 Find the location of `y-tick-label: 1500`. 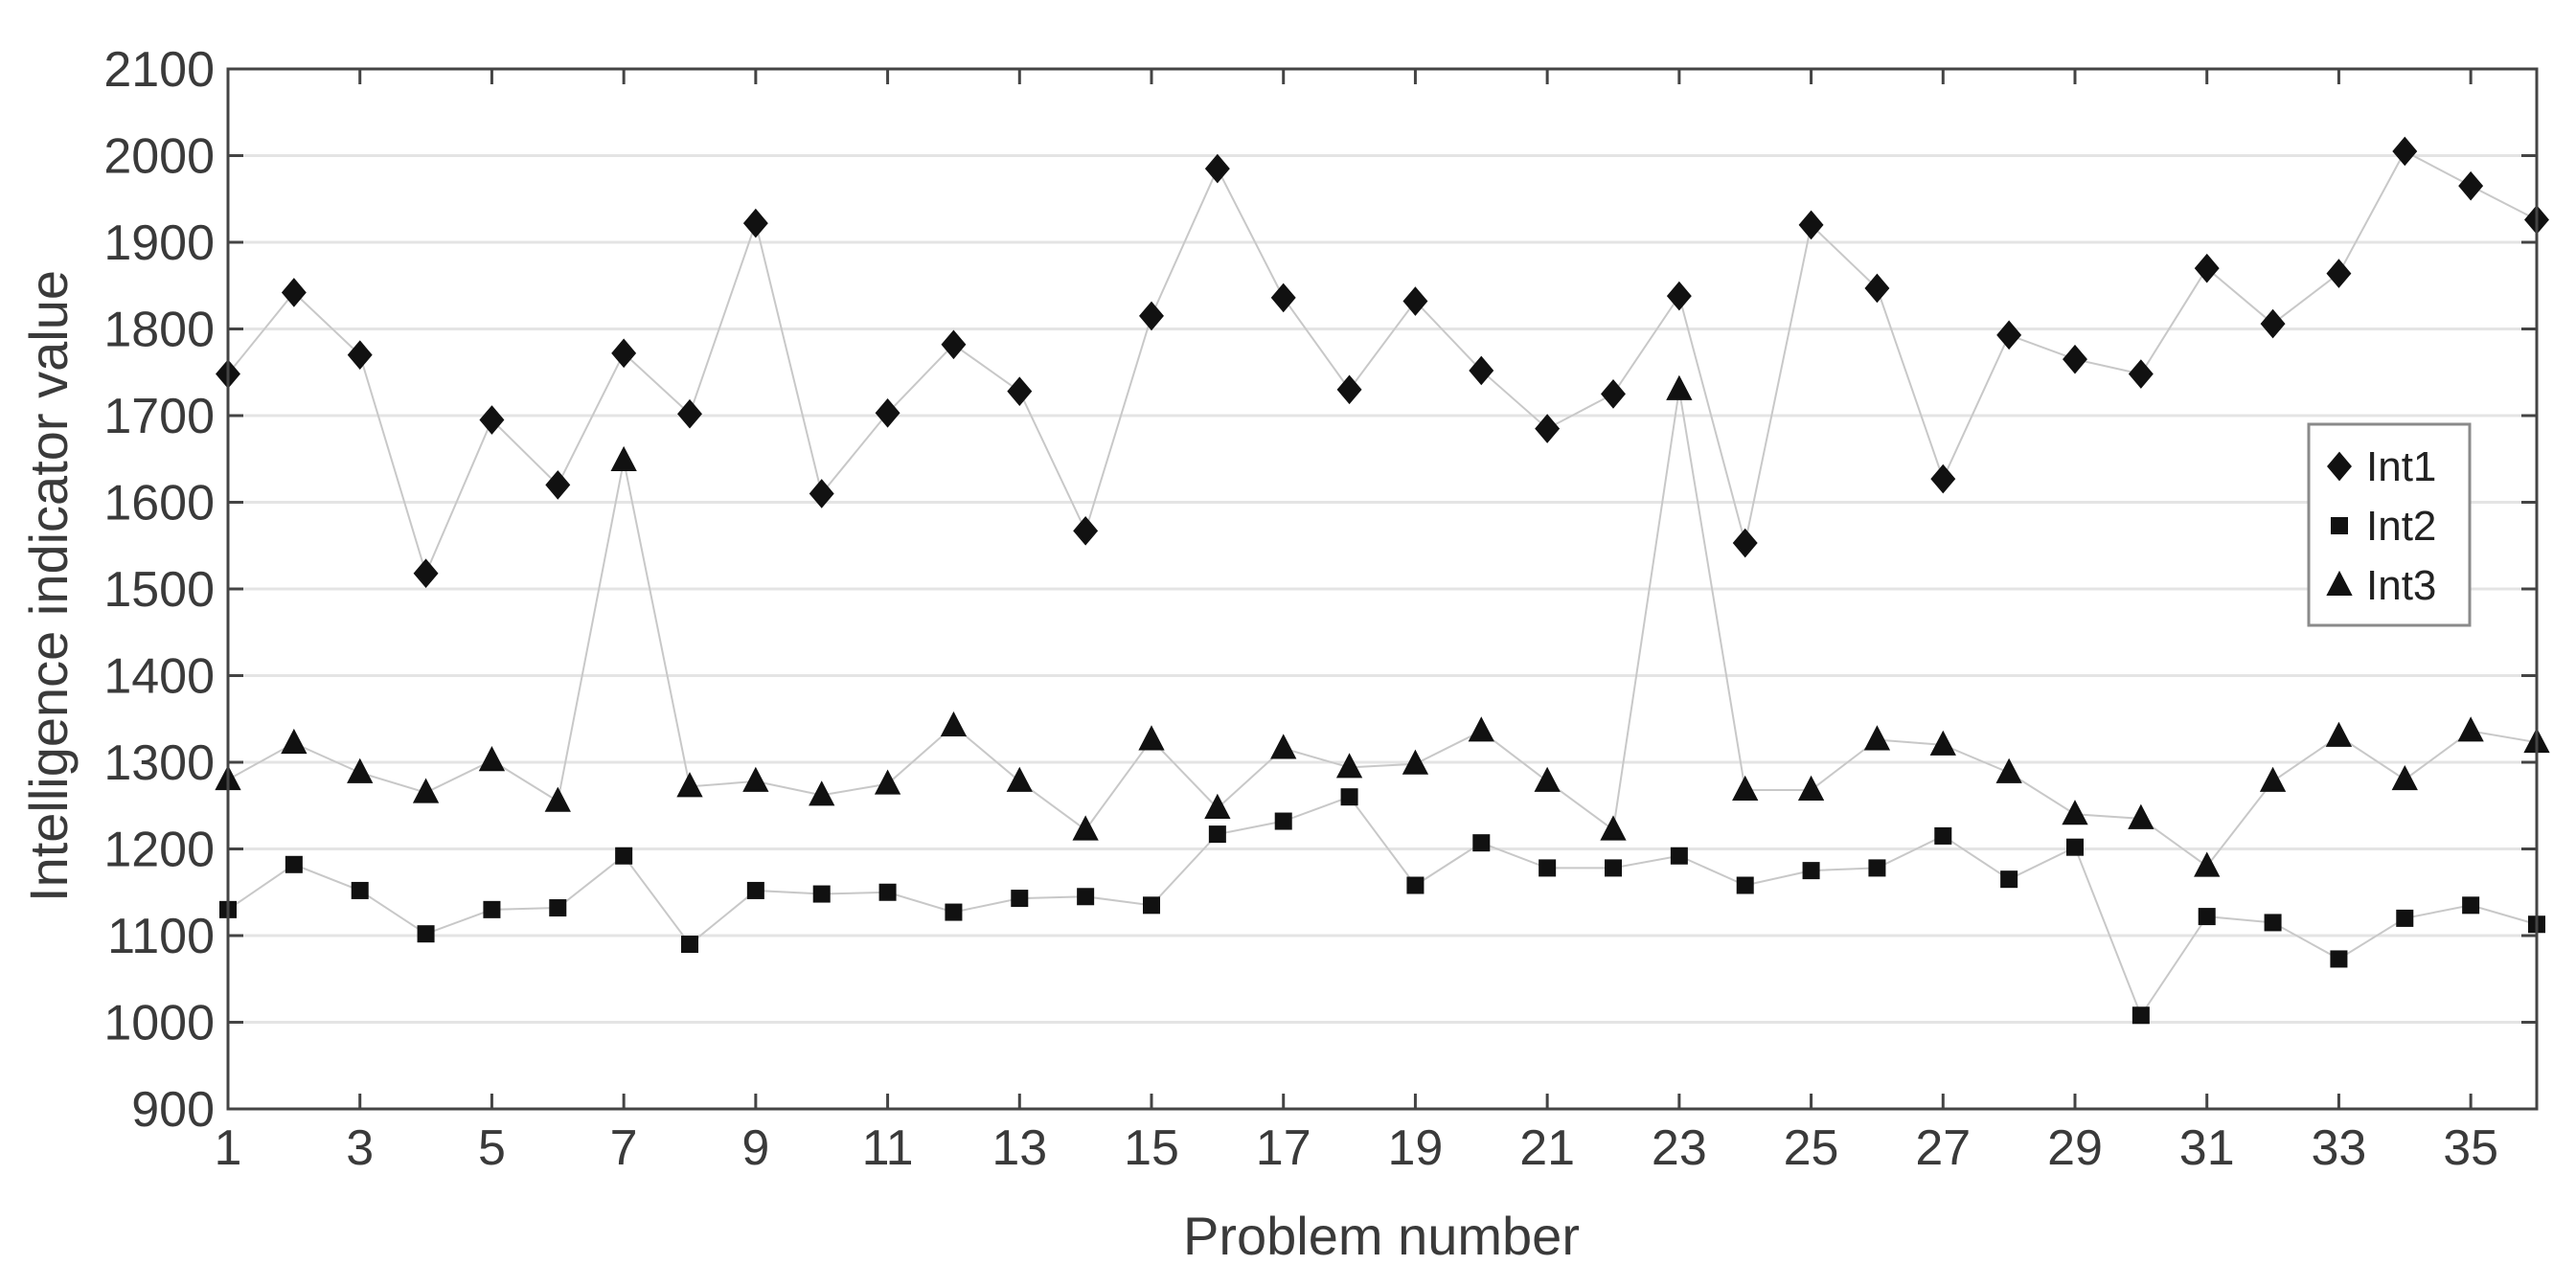

y-tick-label: 1500 is located at coordinates (159, 590).